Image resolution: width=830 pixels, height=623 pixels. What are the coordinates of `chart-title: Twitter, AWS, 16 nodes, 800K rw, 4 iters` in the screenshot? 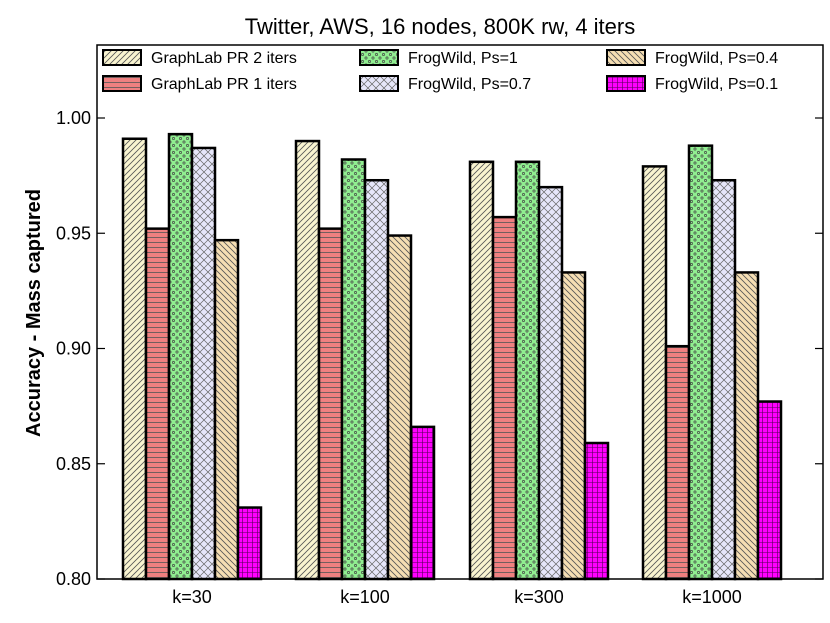 It's located at (440, 26).